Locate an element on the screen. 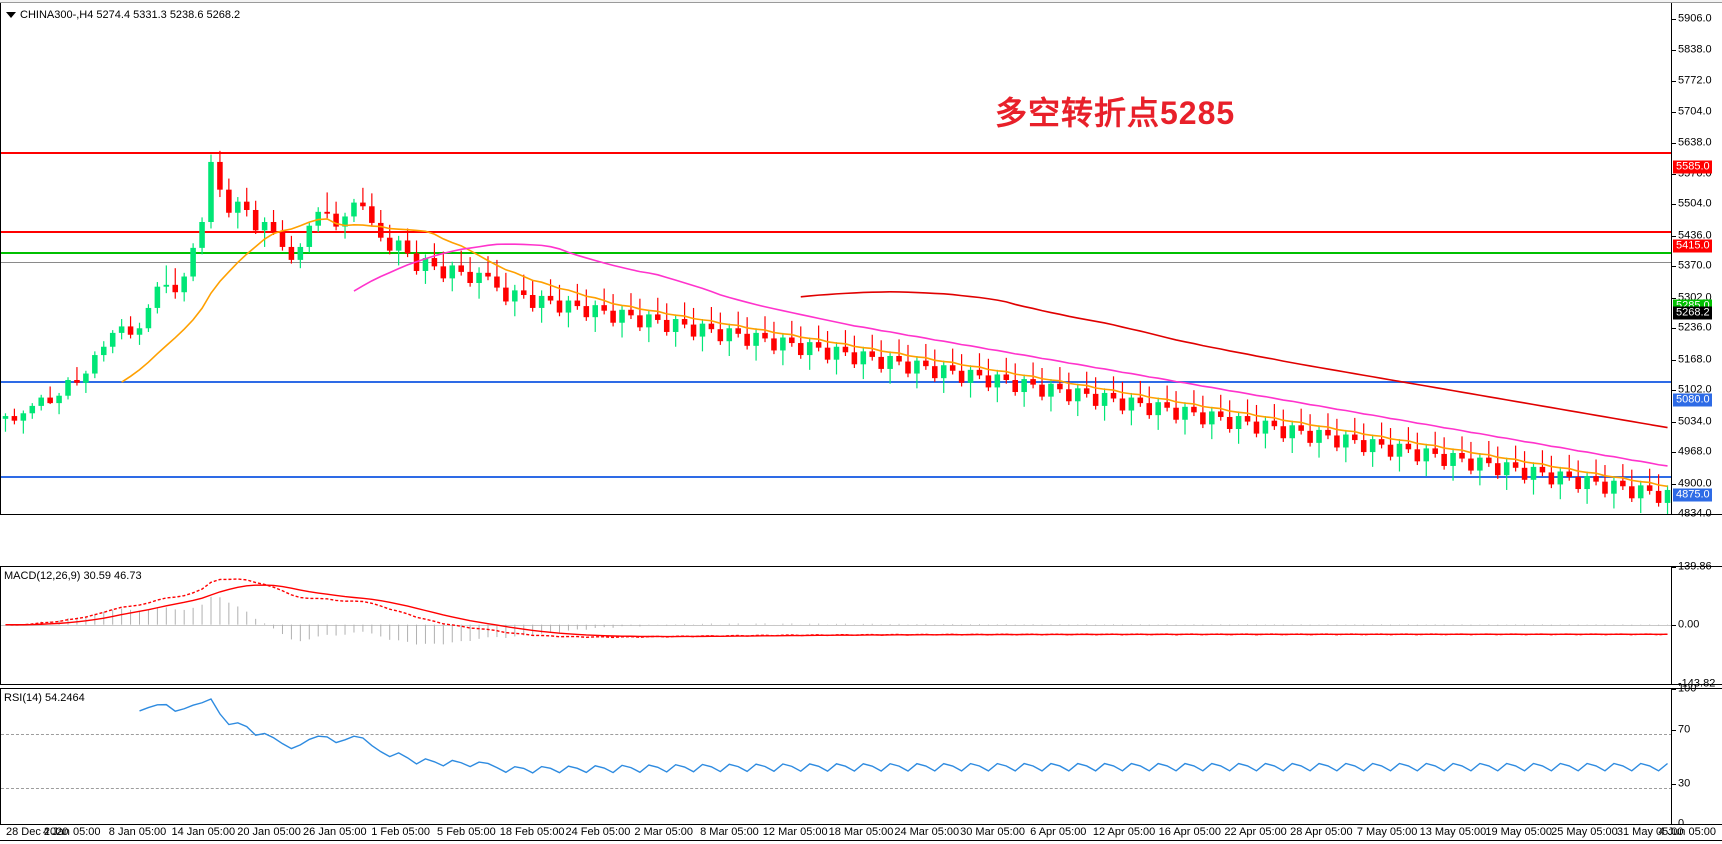 The height and width of the screenshot is (844, 1722). price-tick-label: 4968.0 is located at coordinates (1695, 451).